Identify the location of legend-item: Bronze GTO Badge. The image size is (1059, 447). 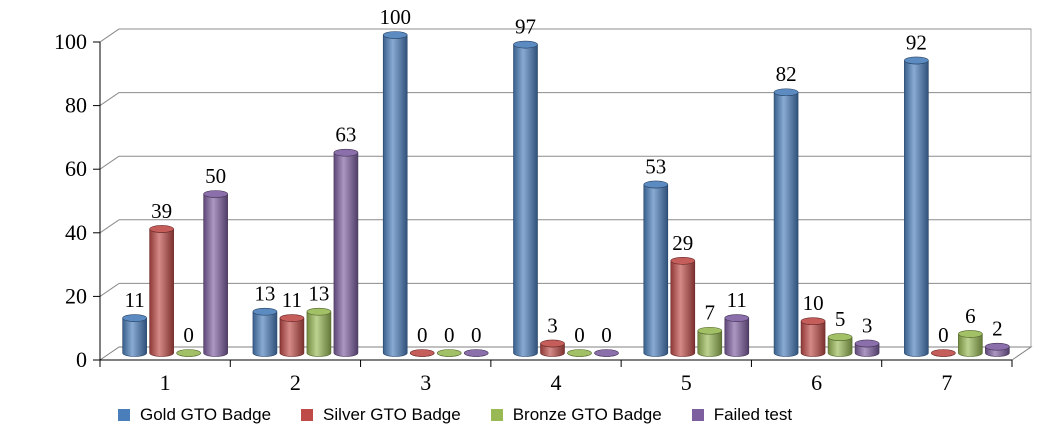
(576, 415).